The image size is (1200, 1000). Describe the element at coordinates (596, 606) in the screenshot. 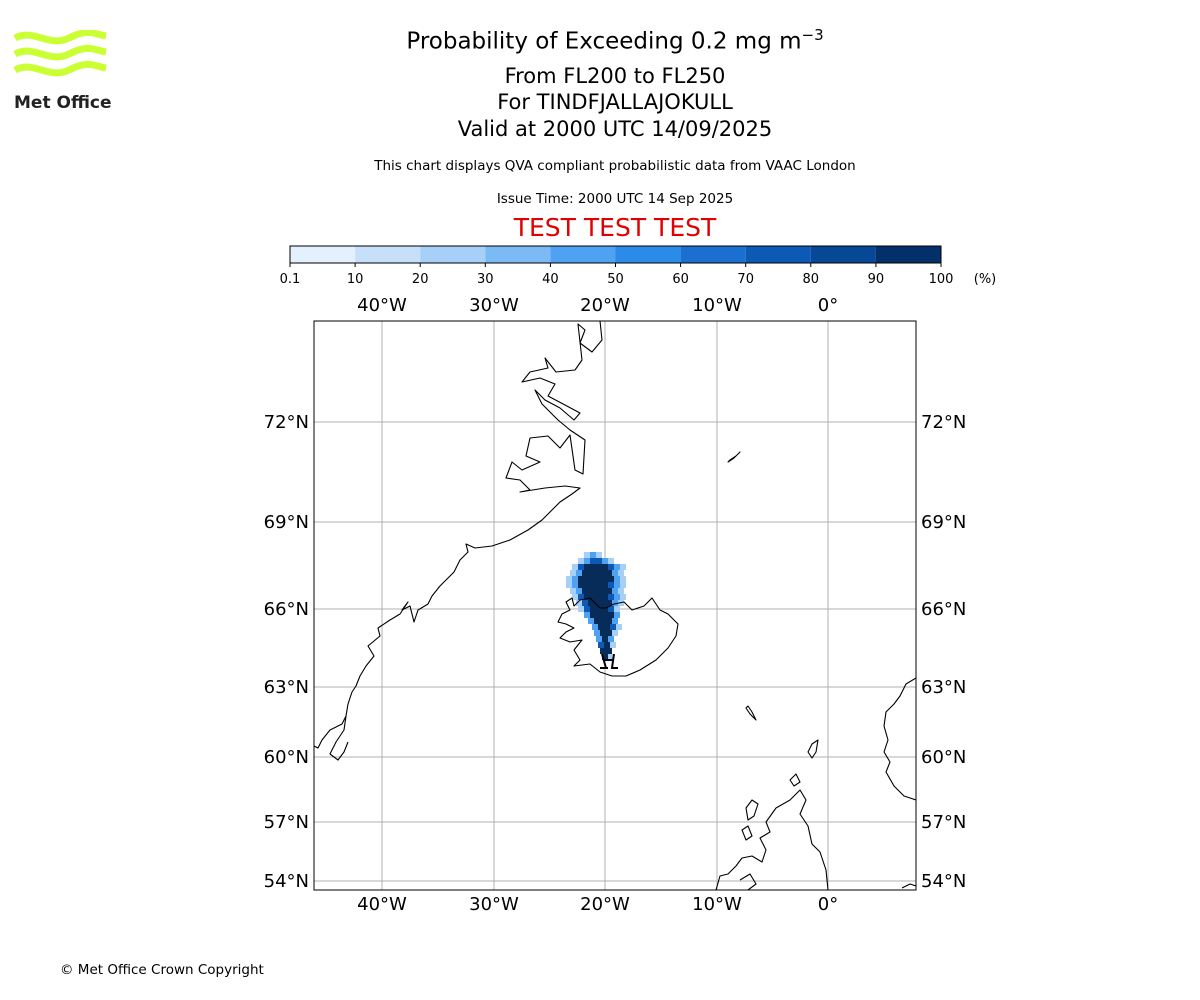

I see `ash-probability-plume` at that location.